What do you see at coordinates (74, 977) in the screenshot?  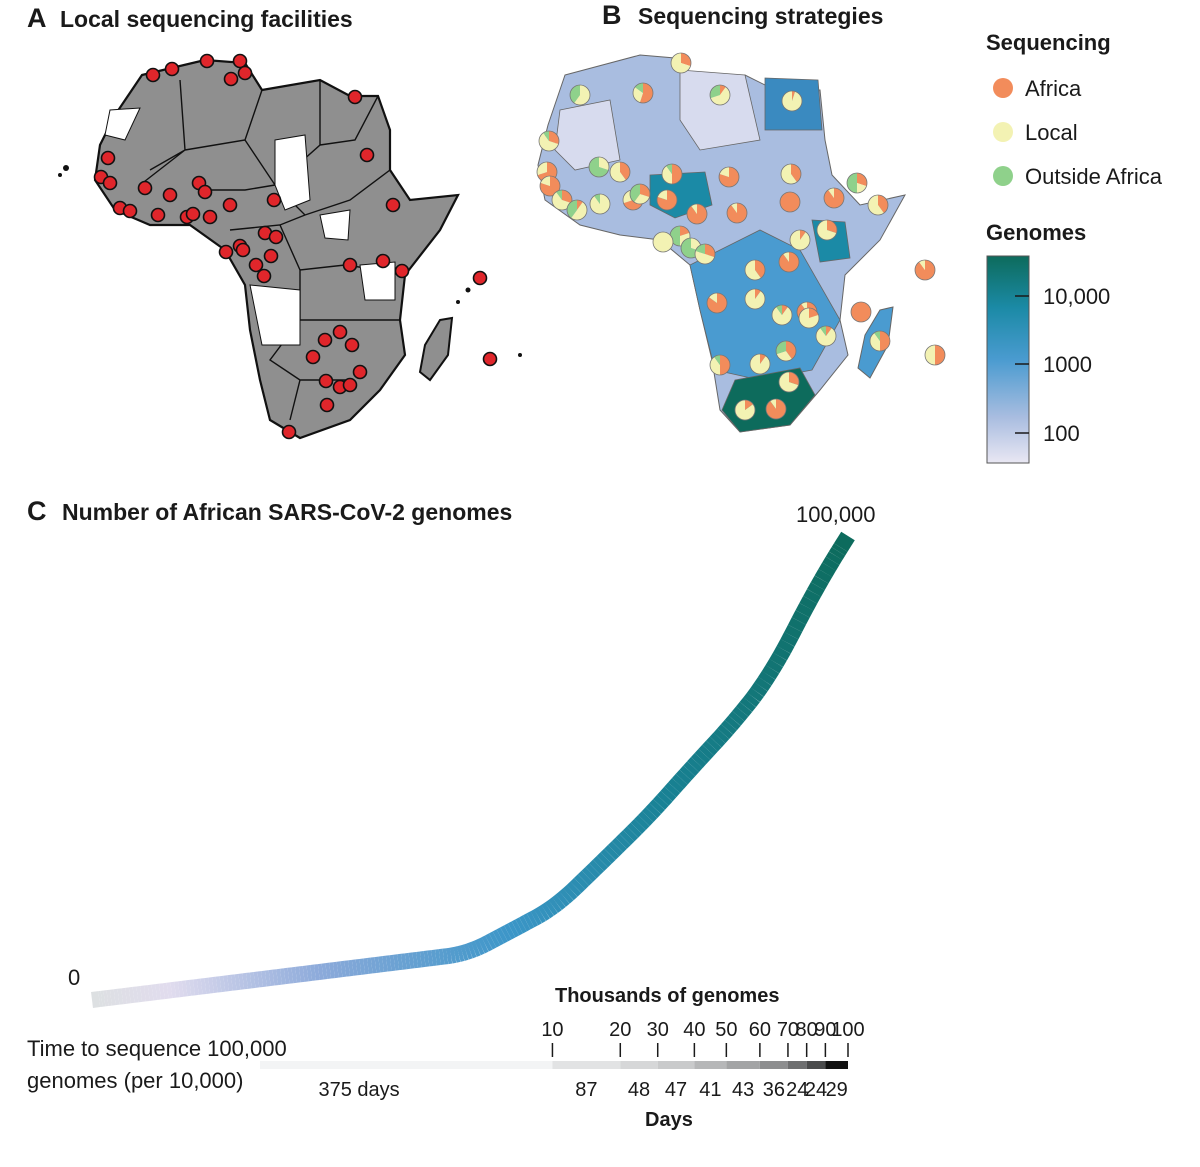 I see `curve-start-label: 0` at bounding box center [74, 977].